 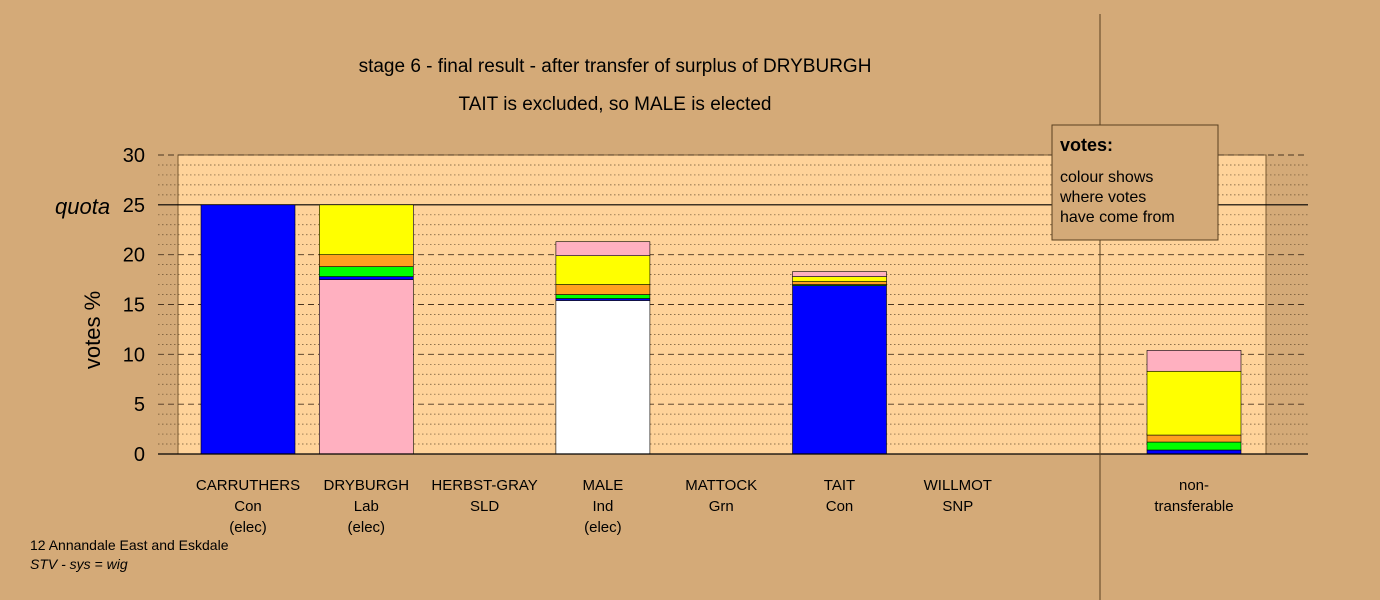 What do you see at coordinates (1117, 217) in the screenshot?
I see `legend-line-3: have come from` at bounding box center [1117, 217].